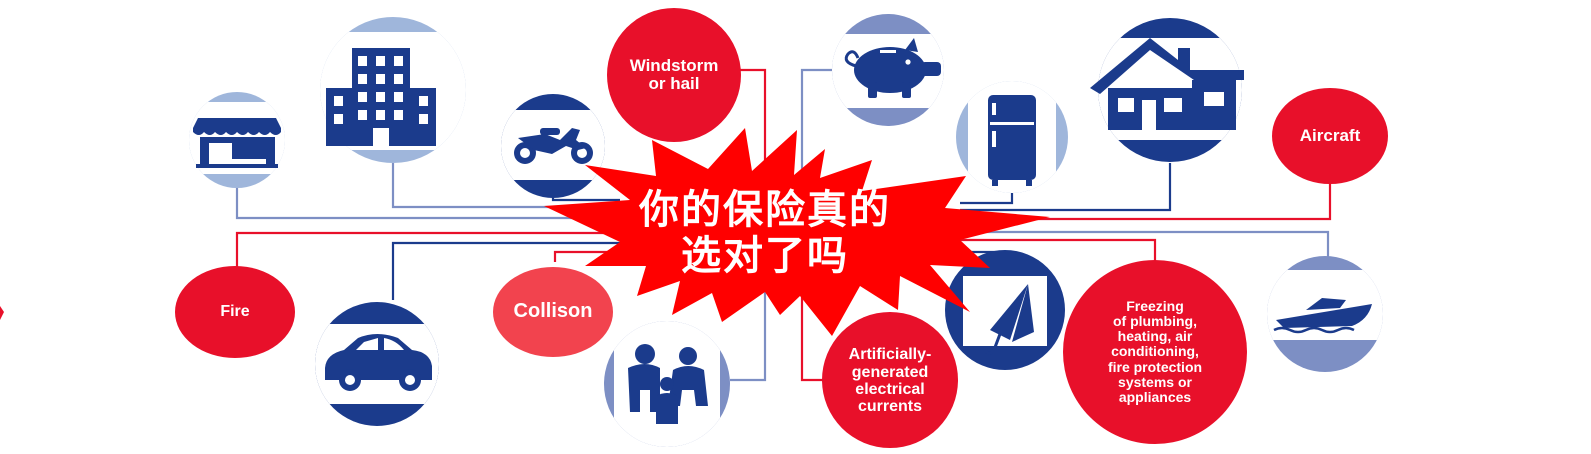  What do you see at coordinates (890, 407) in the screenshot?
I see `electrical-label-line4: currents` at bounding box center [890, 407].